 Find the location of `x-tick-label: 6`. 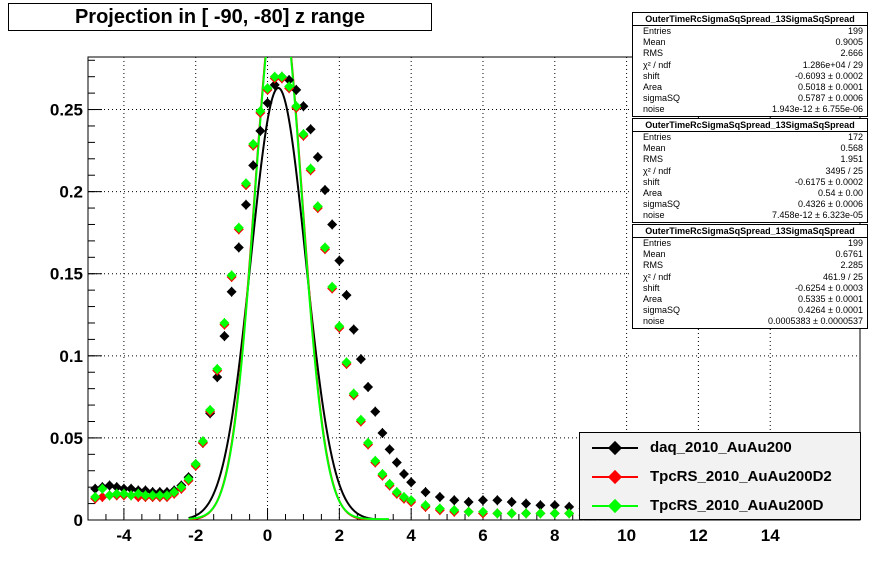

x-tick-label: 6 is located at coordinates (482, 535).